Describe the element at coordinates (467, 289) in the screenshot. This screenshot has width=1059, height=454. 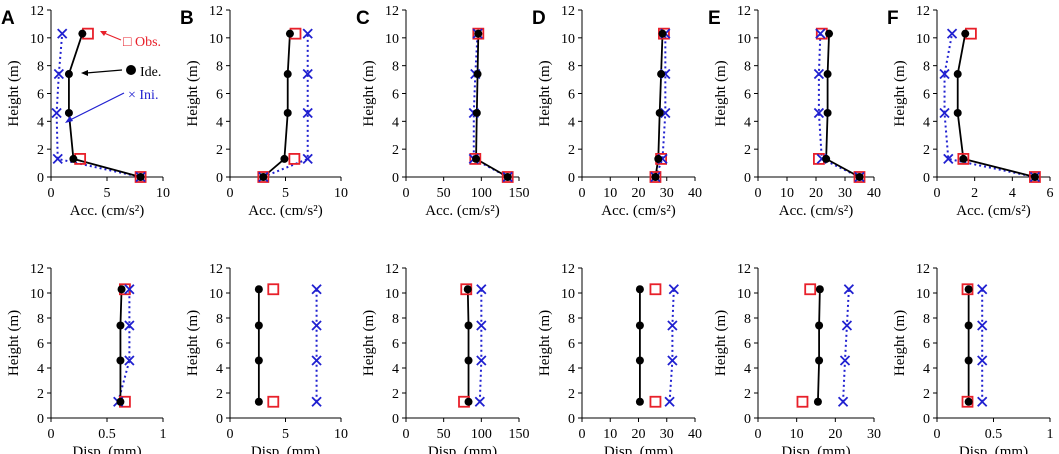
I see `plot-disp-c-ide-point` at that location.